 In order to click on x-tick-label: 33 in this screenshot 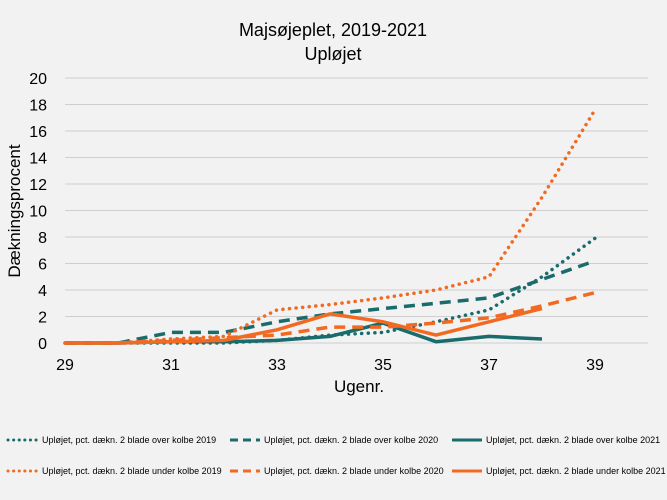, I will do `click(277, 365)`.